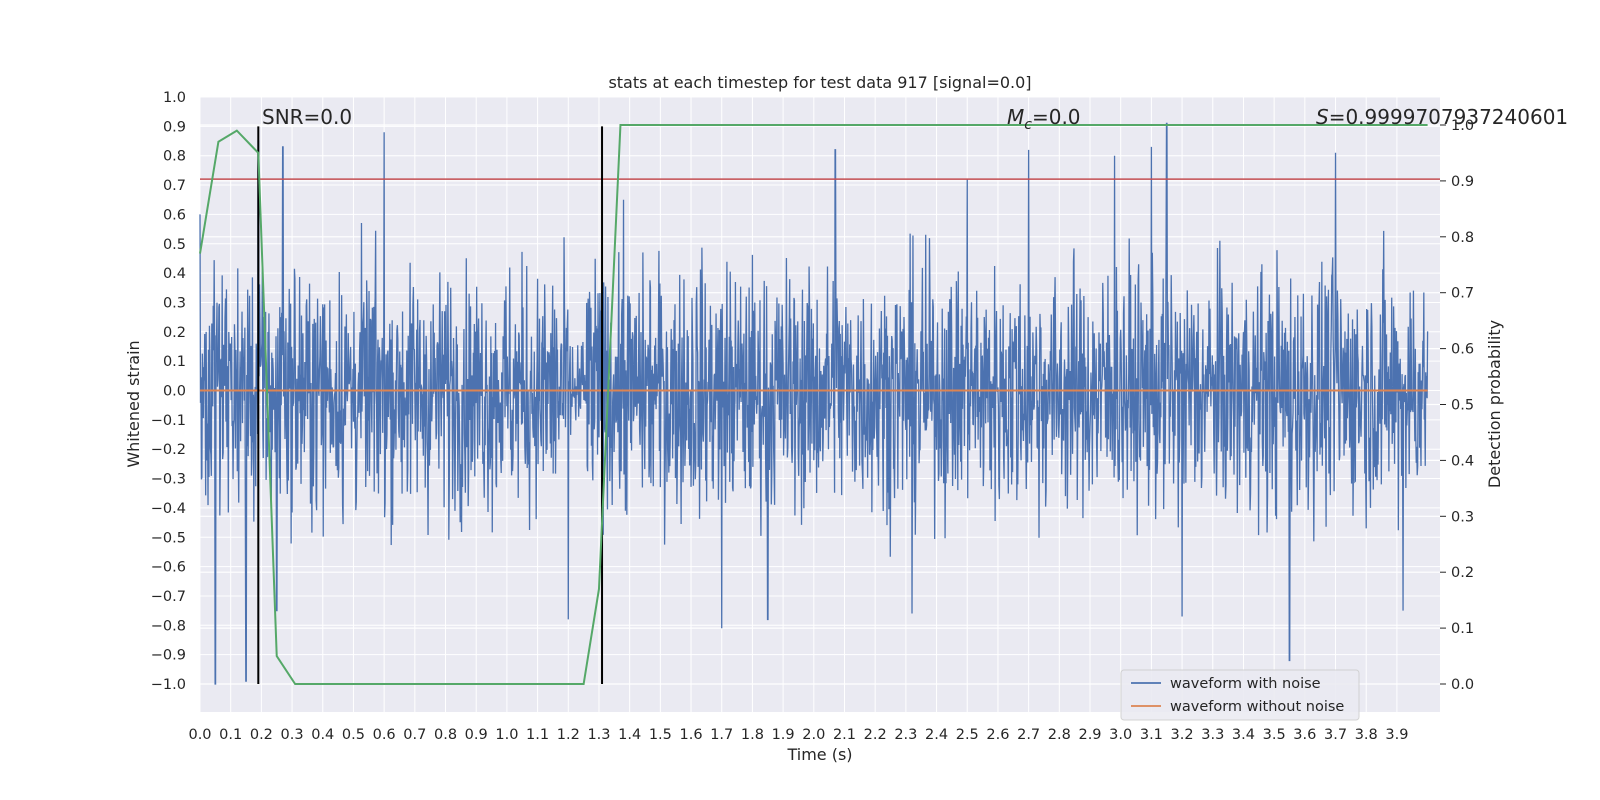  What do you see at coordinates (174, 157) in the screenshot?
I see `y-tick-label-2: 0.8` at bounding box center [174, 157].